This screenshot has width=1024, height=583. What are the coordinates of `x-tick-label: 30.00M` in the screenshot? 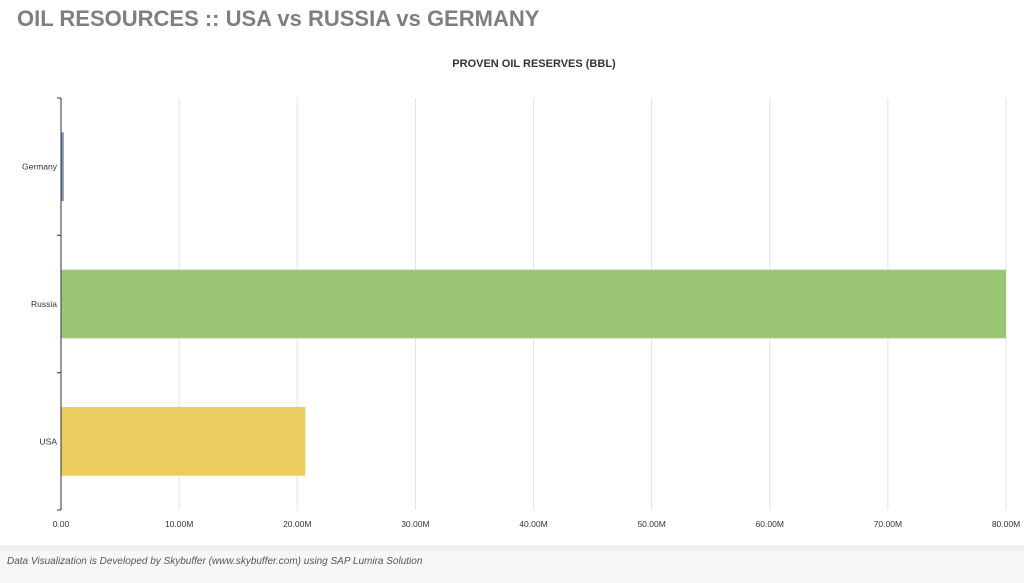 It's located at (415, 524).